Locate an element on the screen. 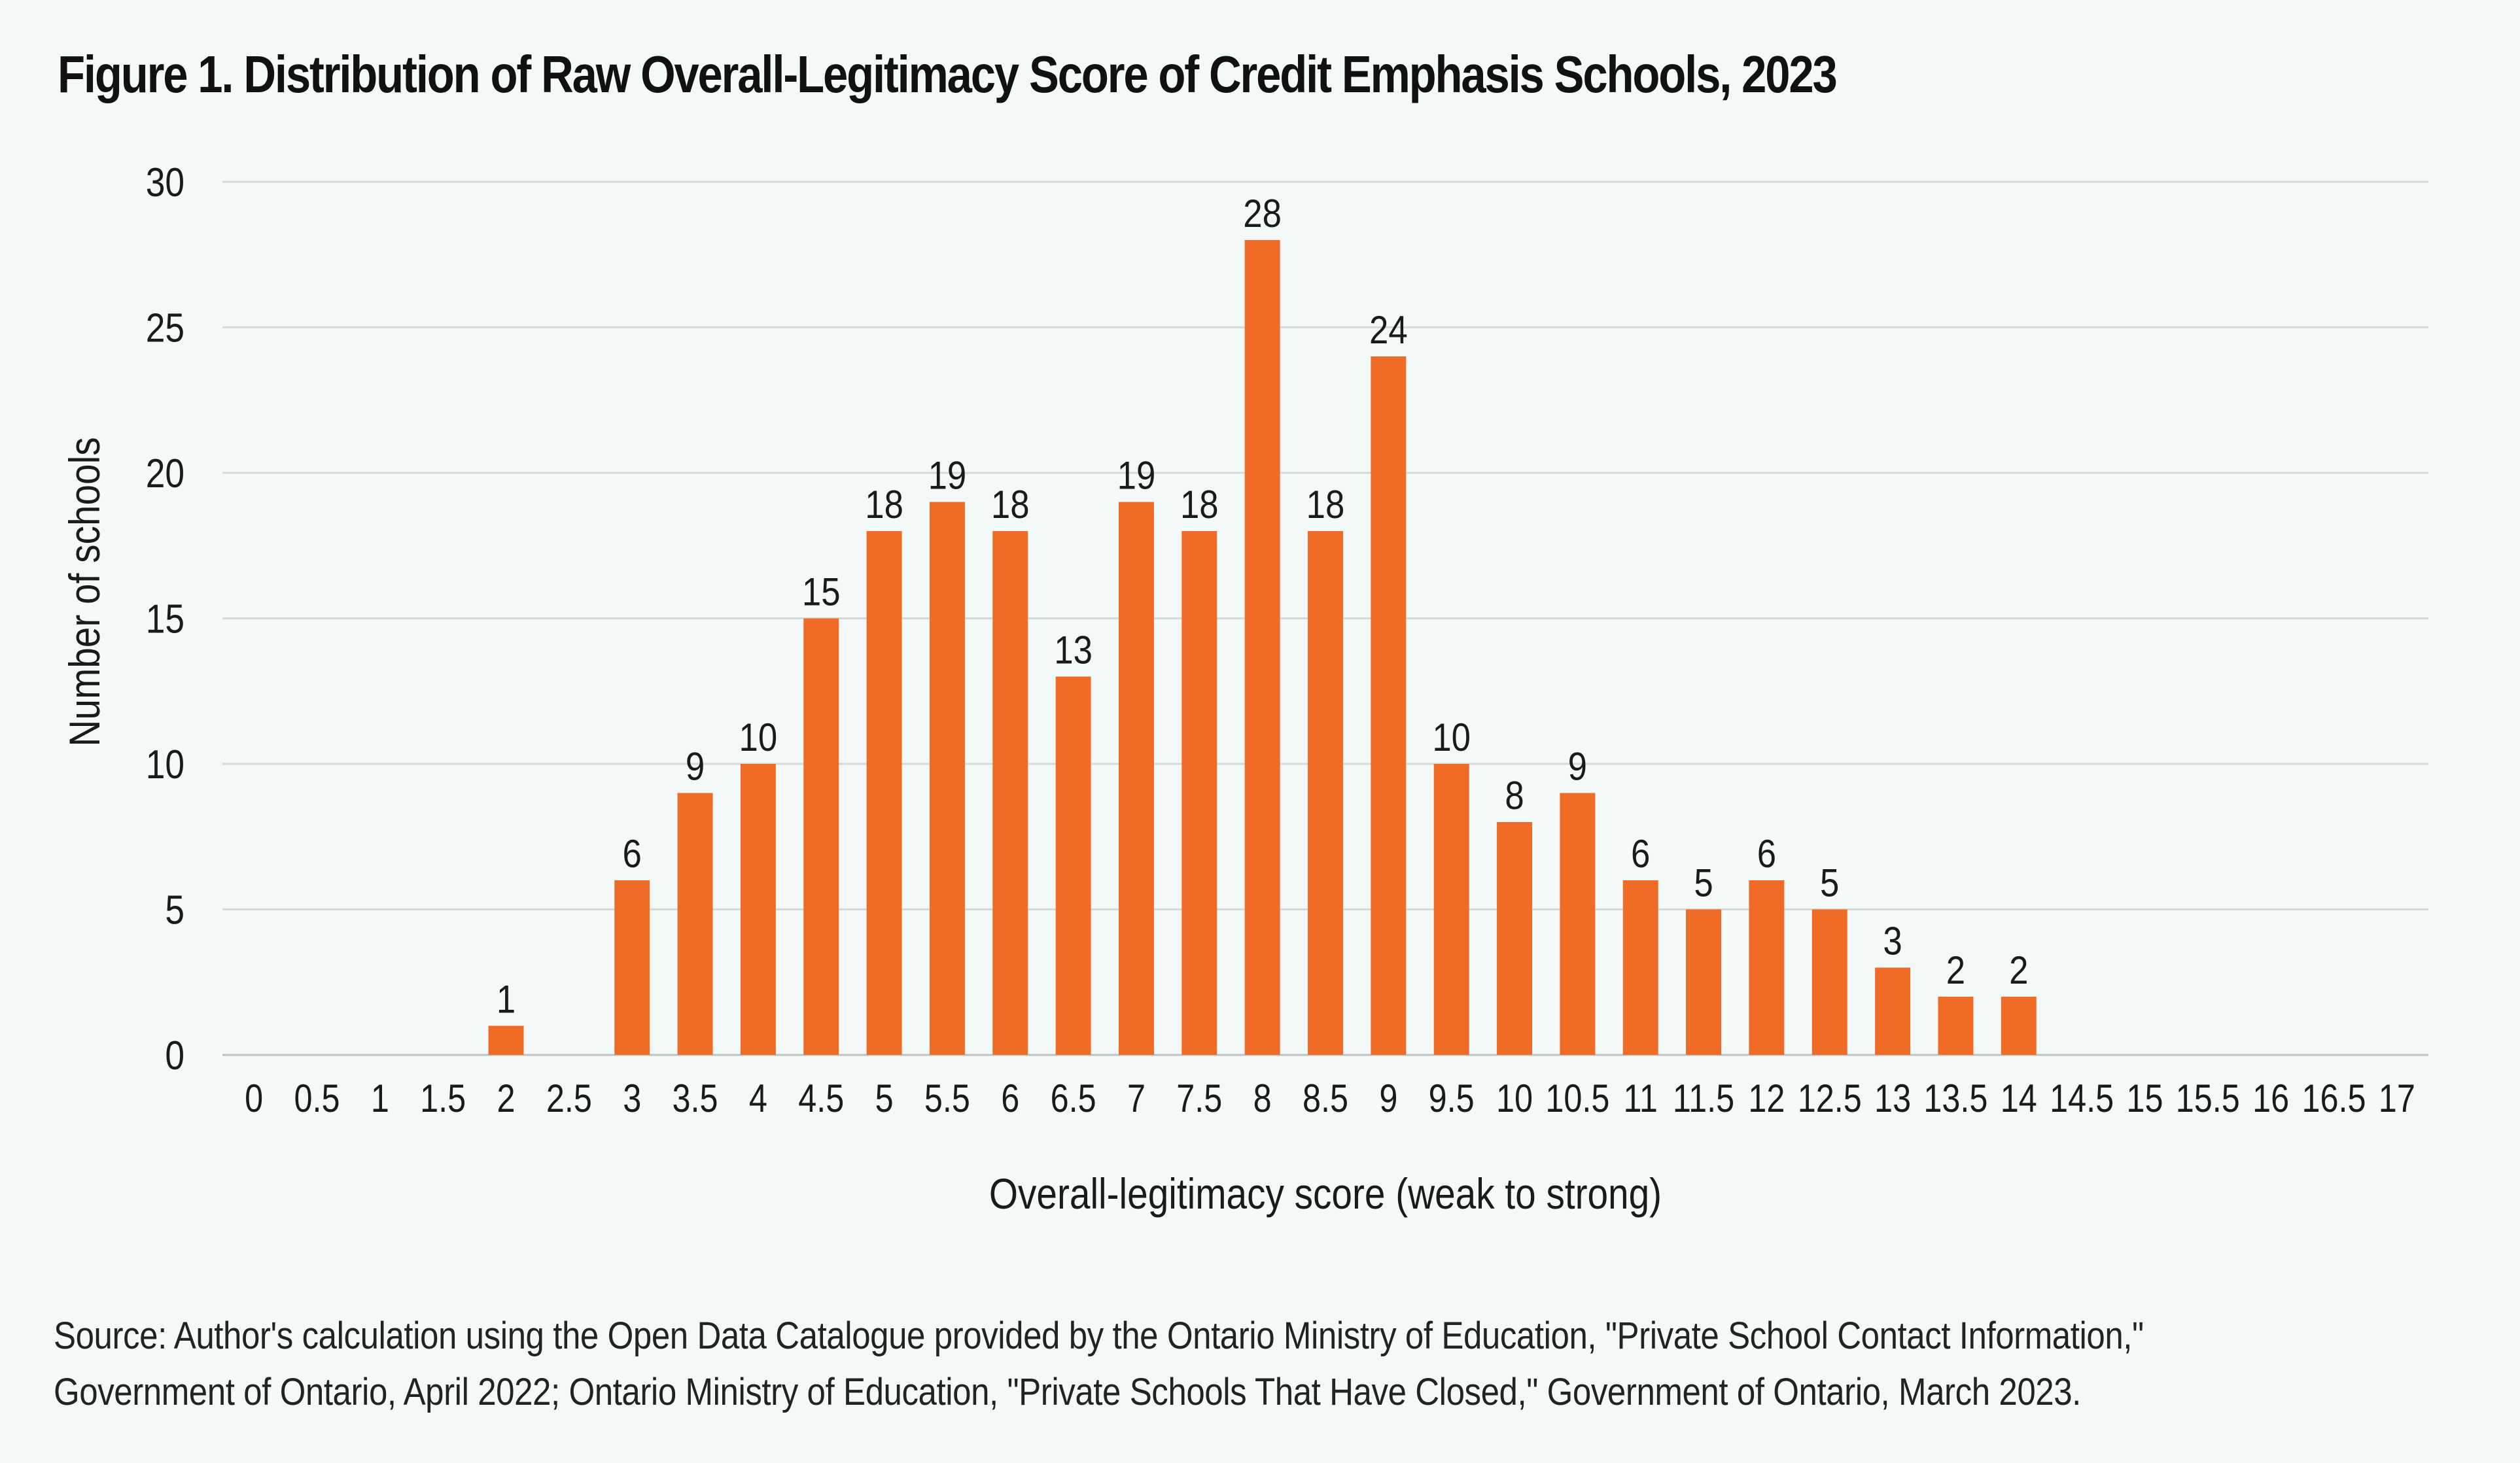  data-label: 15 is located at coordinates (821, 591).